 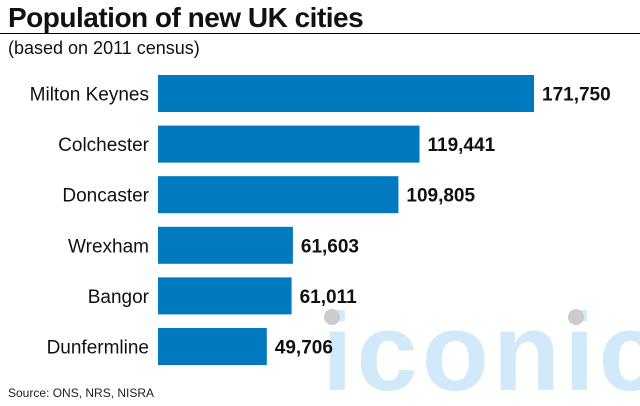 I want to click on chart-subtitle: (based on 2011 census), so click(x=104, y=48).